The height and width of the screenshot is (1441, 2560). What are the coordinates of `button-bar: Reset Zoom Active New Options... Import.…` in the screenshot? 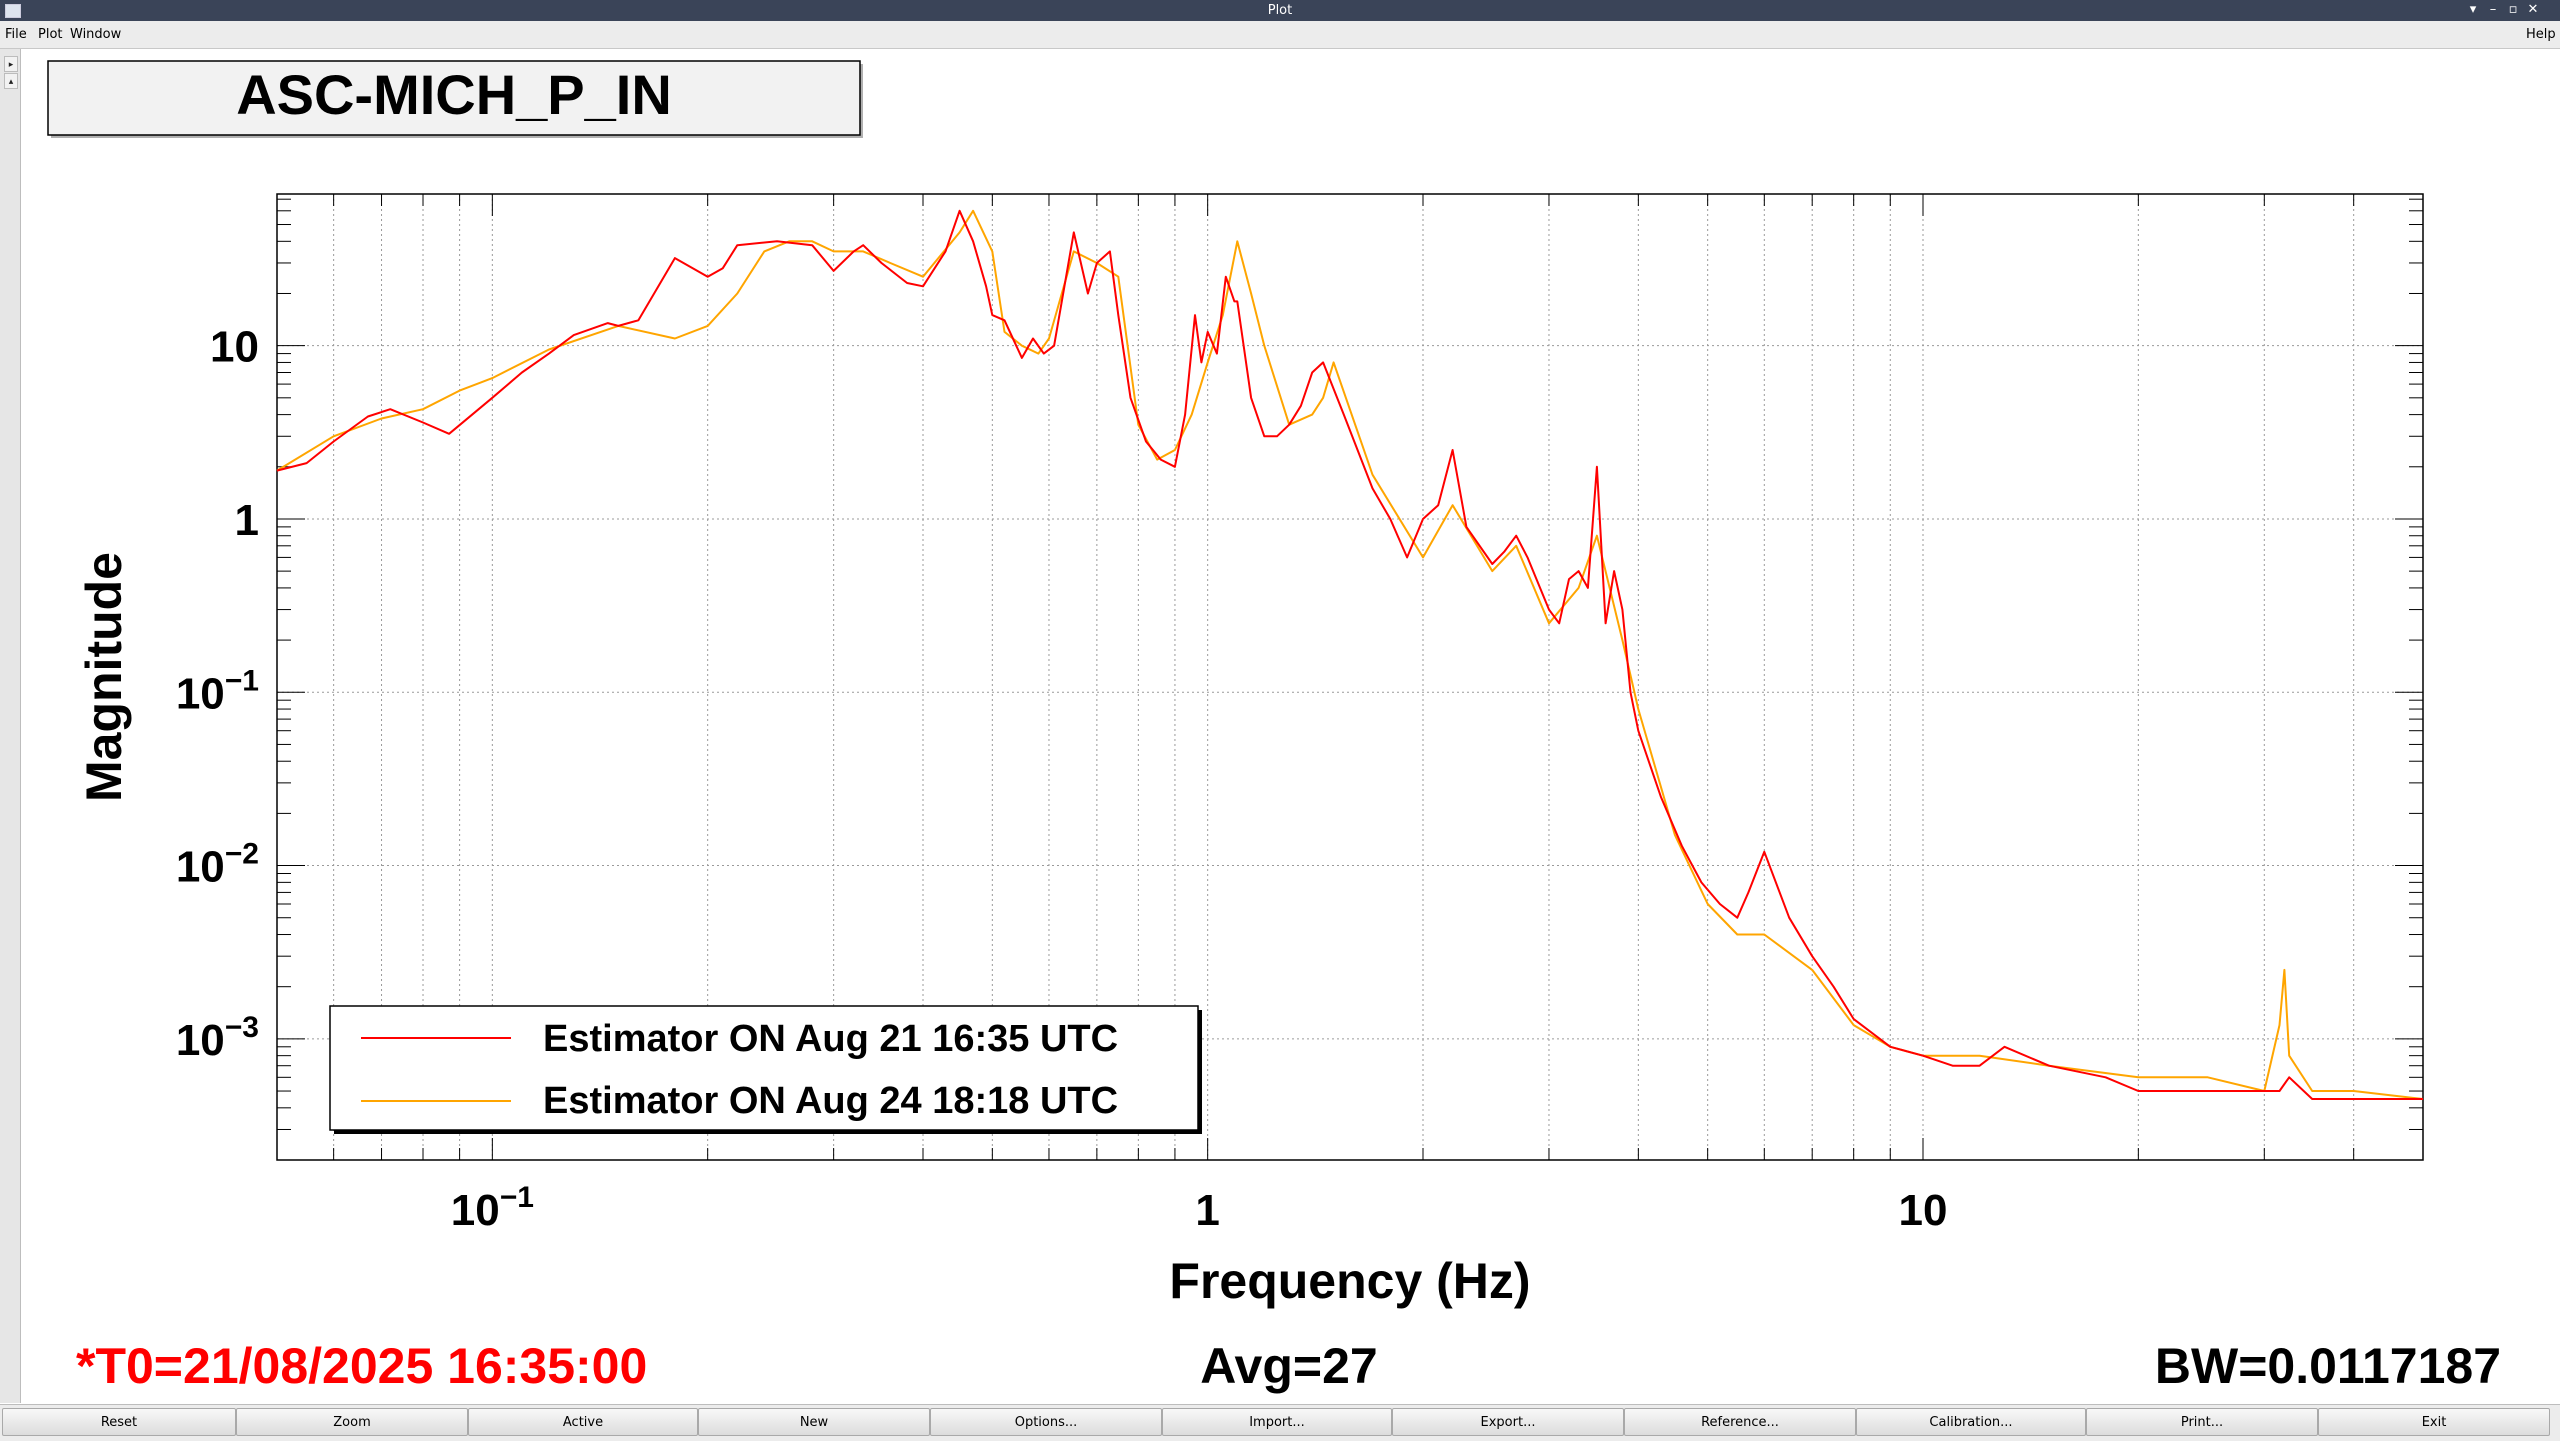 It's located at (1280, 1422).